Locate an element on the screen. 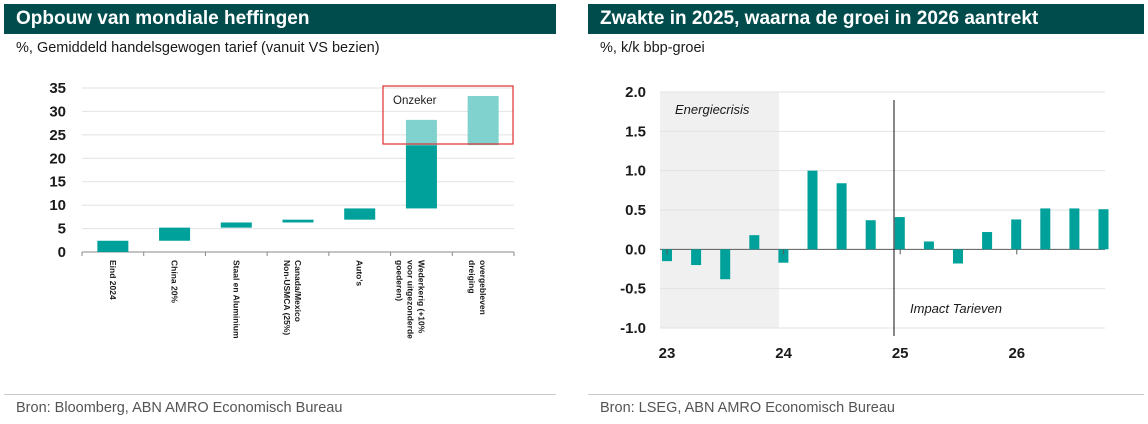  x-category-label: China 20% is located at coordinates (175, 281).